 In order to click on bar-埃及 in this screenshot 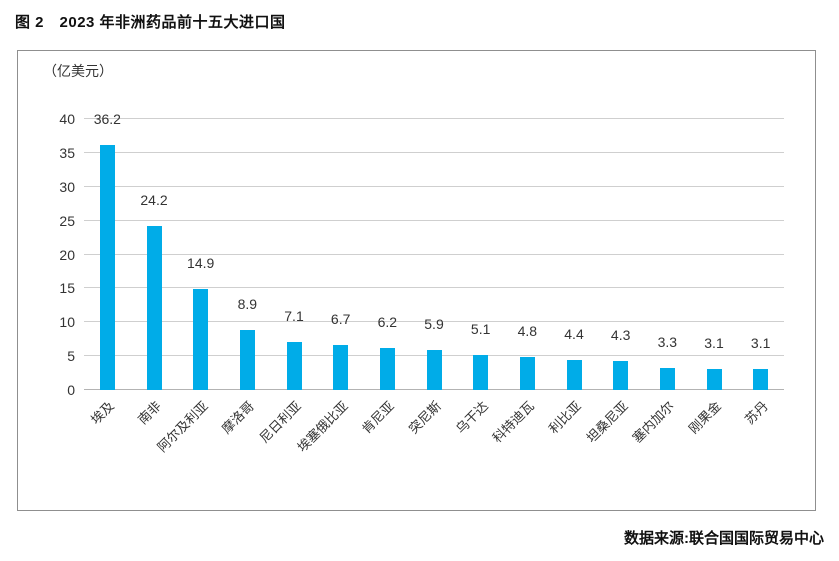, I will do `click(107, 267)`.